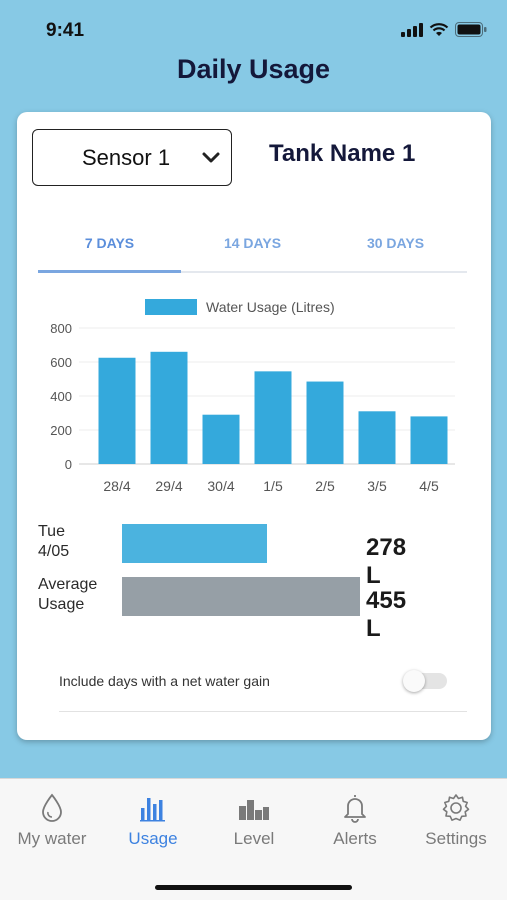 This screenshot has width=507, height=900. I want to click on average-usage-label-line2: Usage, so click(61, 604).